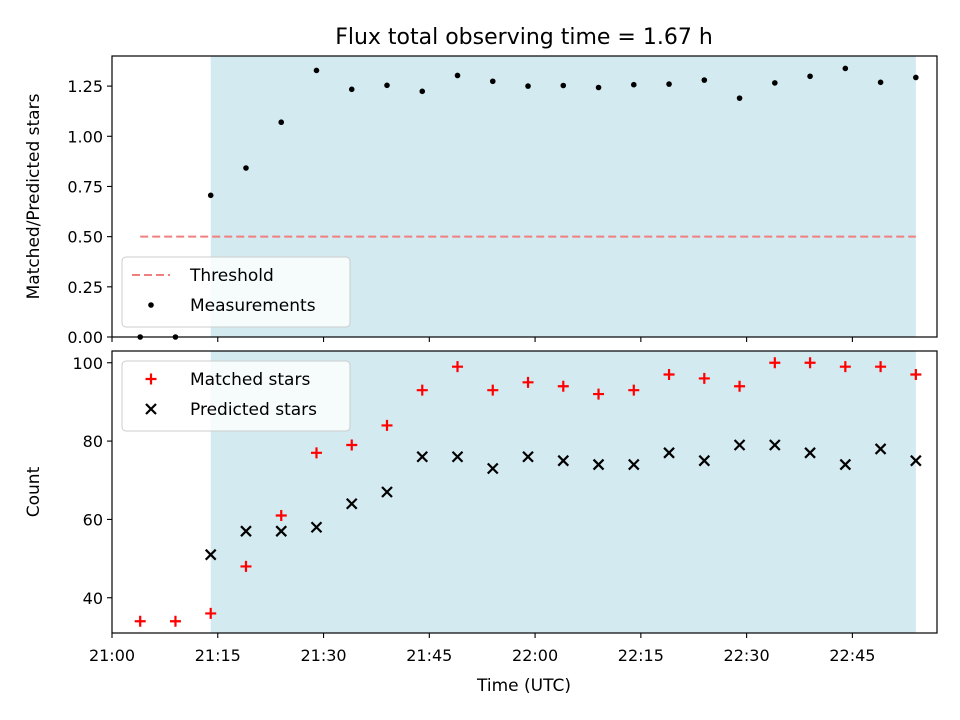 The image size is (960, 720). Describe the element at coordinates (323, 655) in the screenshot. I see `x-tick-label: 21:30` at that location.